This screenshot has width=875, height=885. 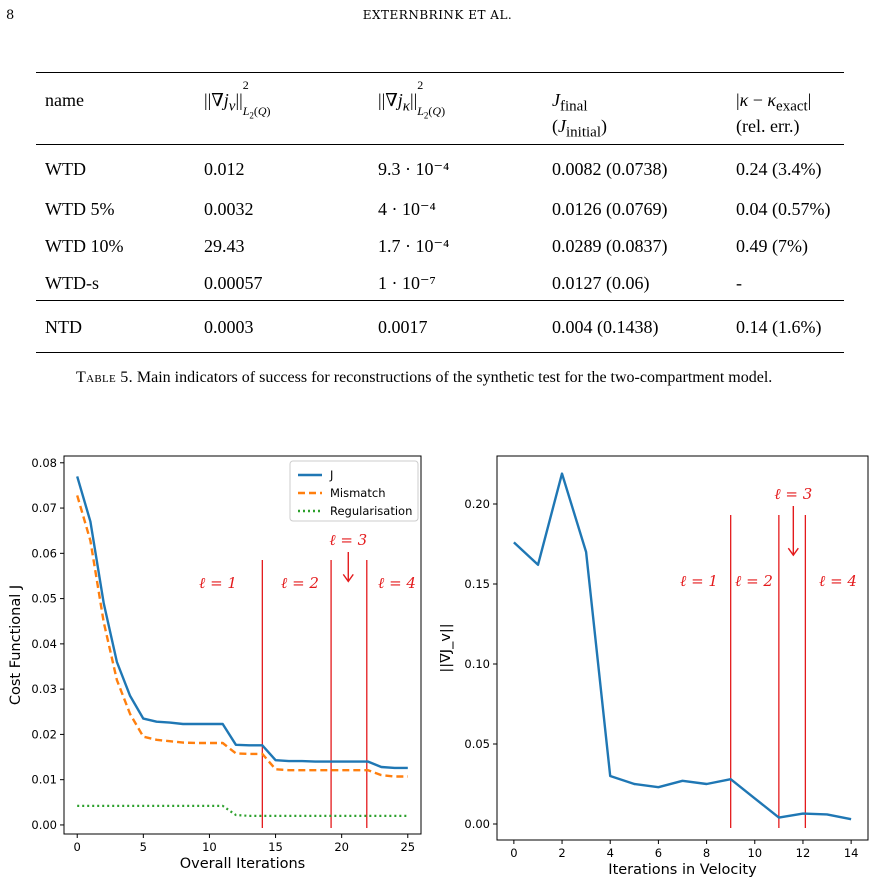 I want to click on cell-j: 0.0127 (0.06), so click(x=601, y=282).